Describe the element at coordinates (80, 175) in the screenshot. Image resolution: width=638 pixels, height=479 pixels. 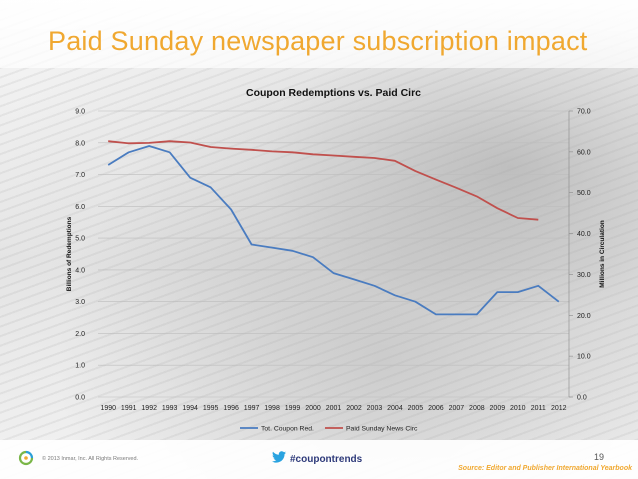
I see `y-tick-label: 7.0` at that location.